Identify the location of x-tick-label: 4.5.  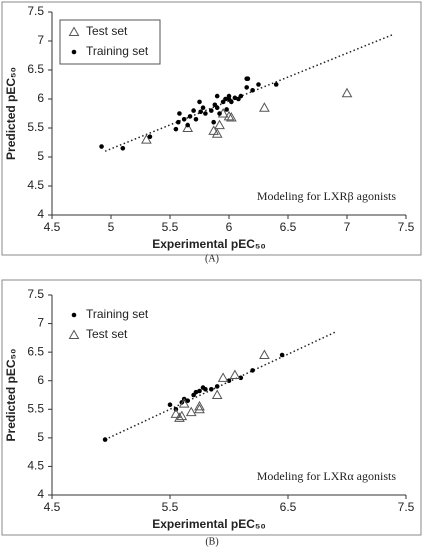
(52, 507).